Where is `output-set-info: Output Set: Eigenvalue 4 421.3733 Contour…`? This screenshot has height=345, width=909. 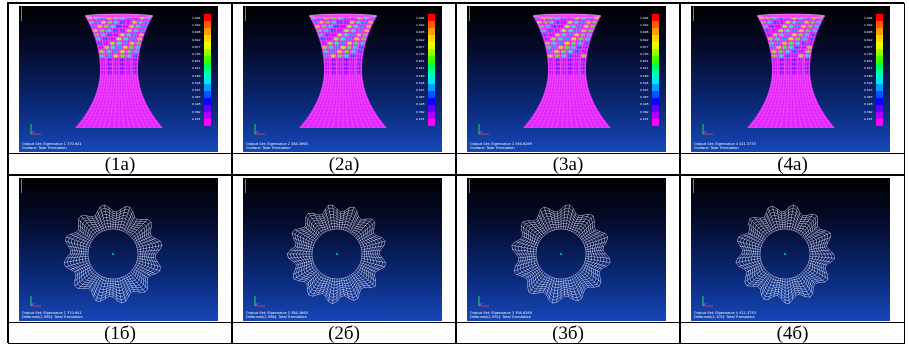 output-set-info: Output Set: Eigenvalue 4 421.3733 Contour… is located at coordinates (725, 146).